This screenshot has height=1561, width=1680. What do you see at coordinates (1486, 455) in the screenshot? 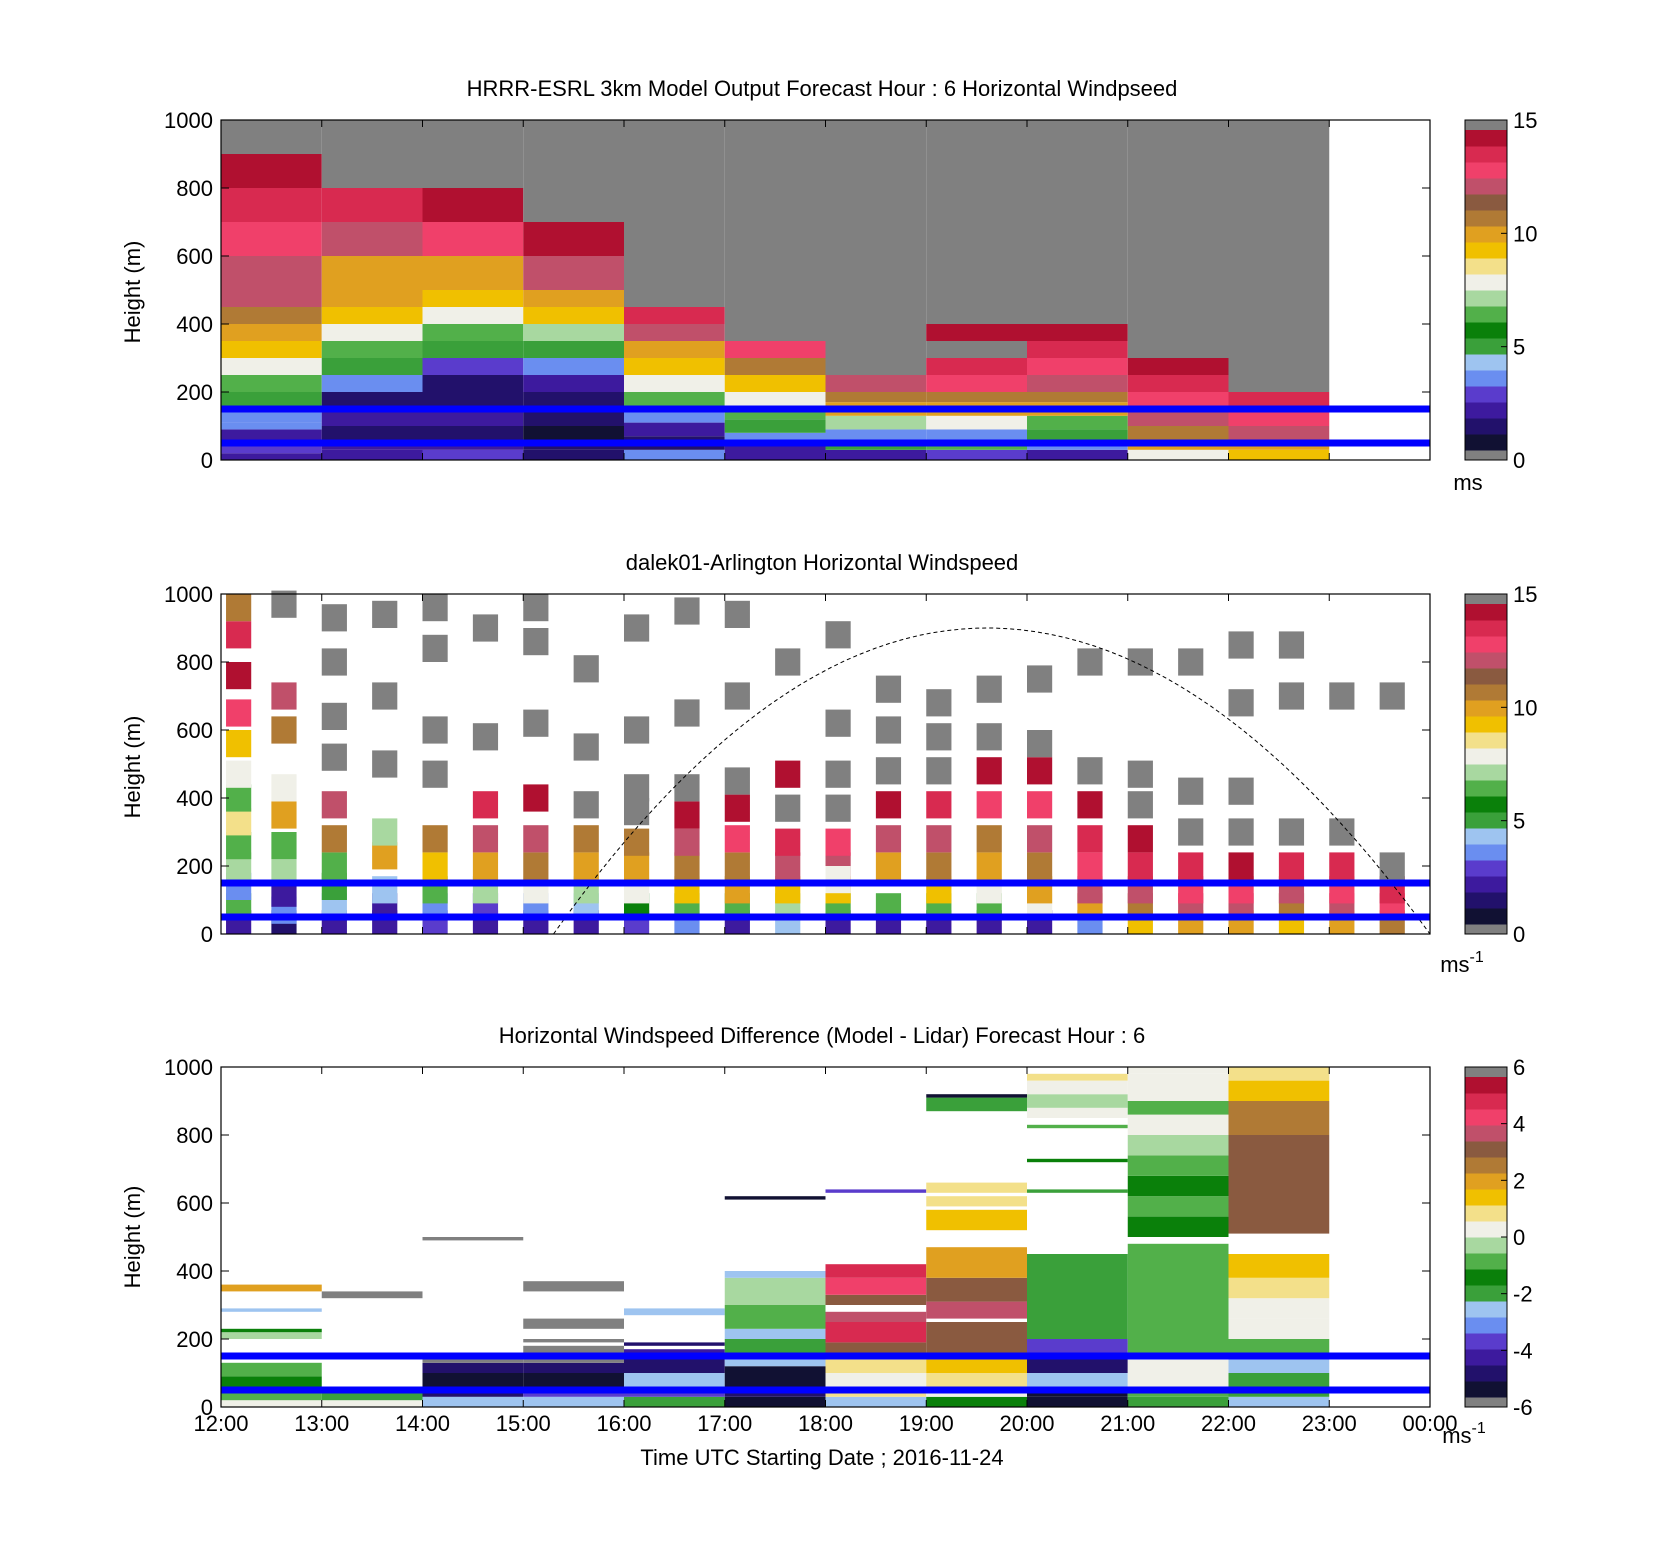
I see `colorbar-cap` at bounding box center [1486, 455].